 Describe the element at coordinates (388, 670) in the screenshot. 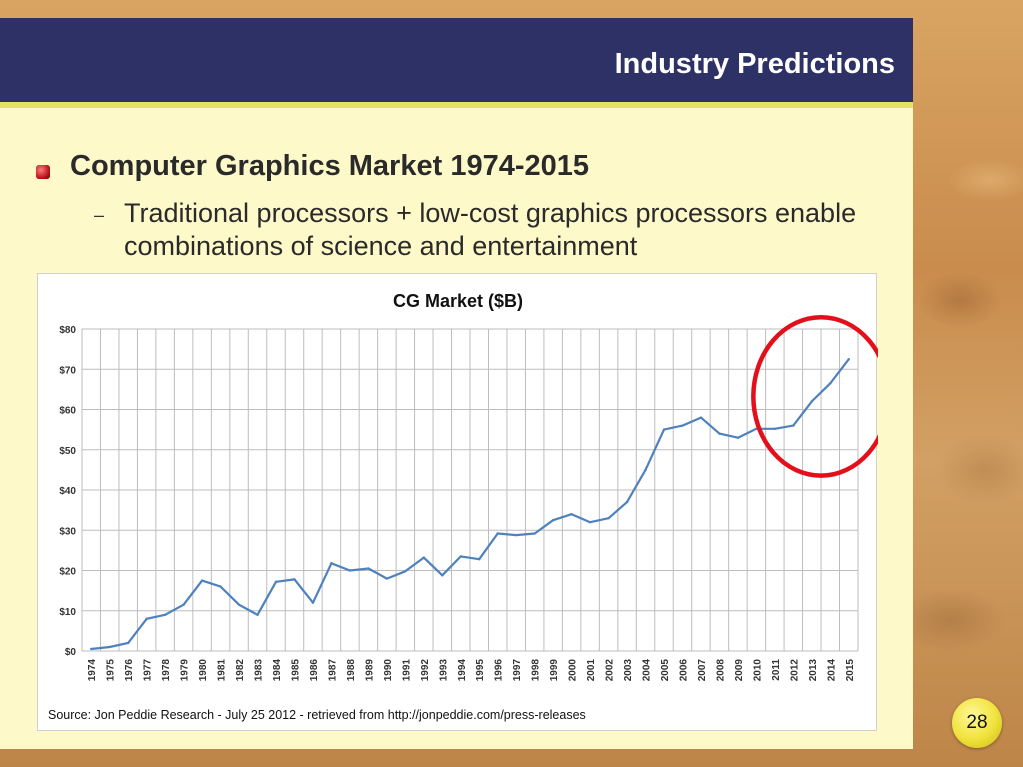

I see `x-tick-label: 1990` at that location.